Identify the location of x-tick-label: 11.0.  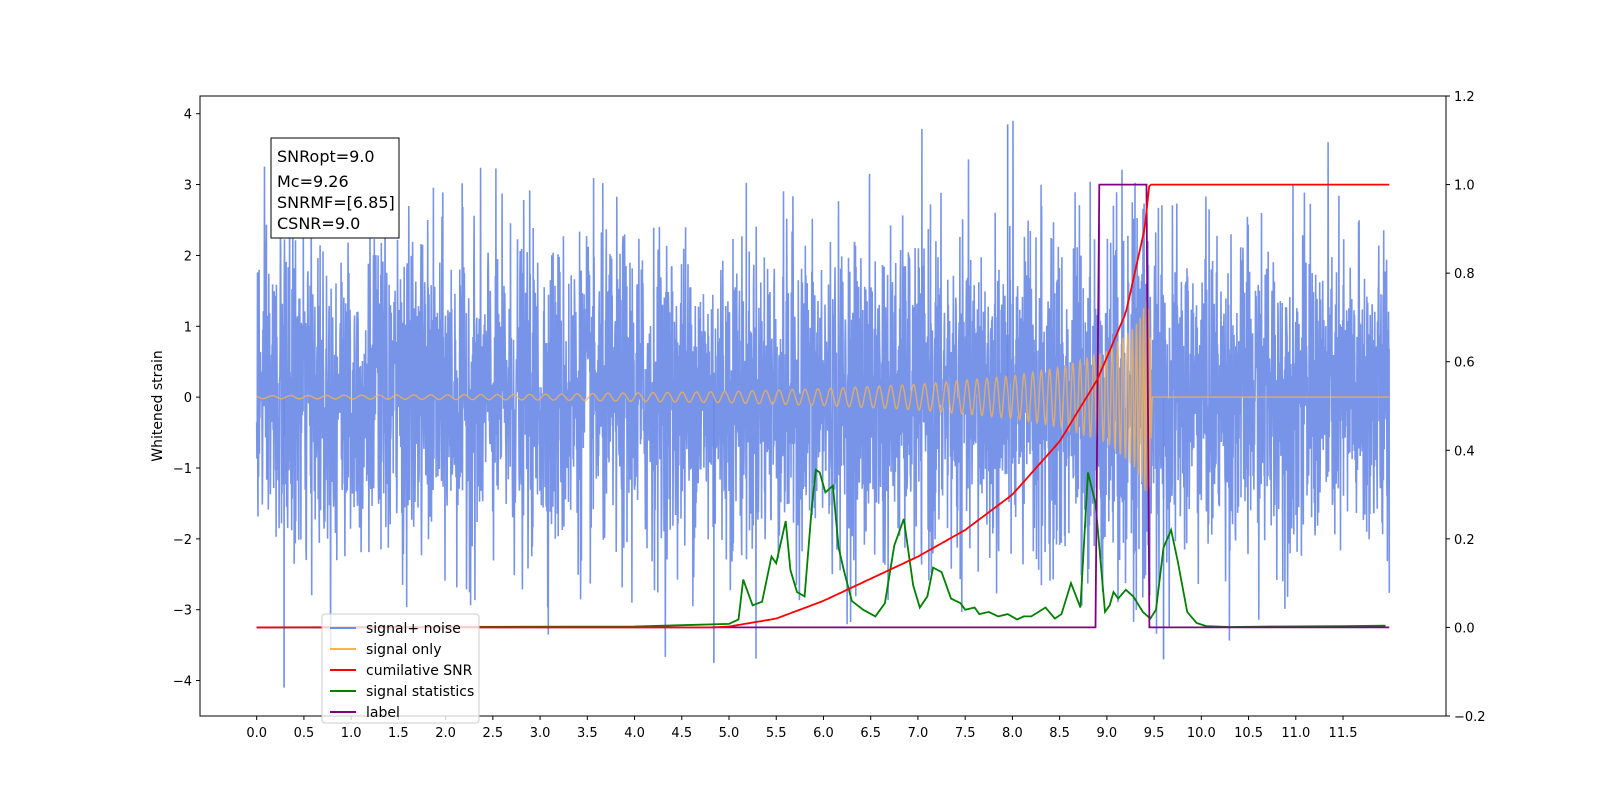
(1295, 733).